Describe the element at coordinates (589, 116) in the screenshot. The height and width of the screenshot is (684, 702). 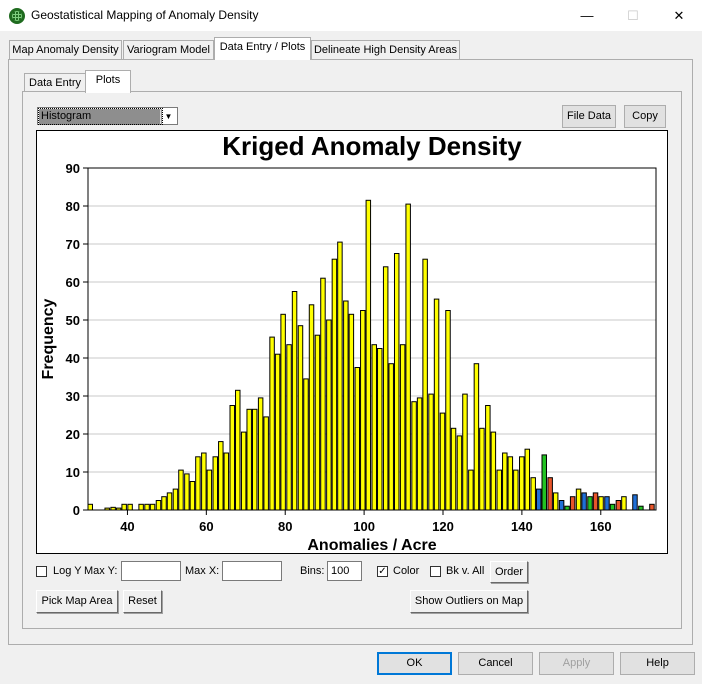
I see `file-data-button: File Data` at that location.